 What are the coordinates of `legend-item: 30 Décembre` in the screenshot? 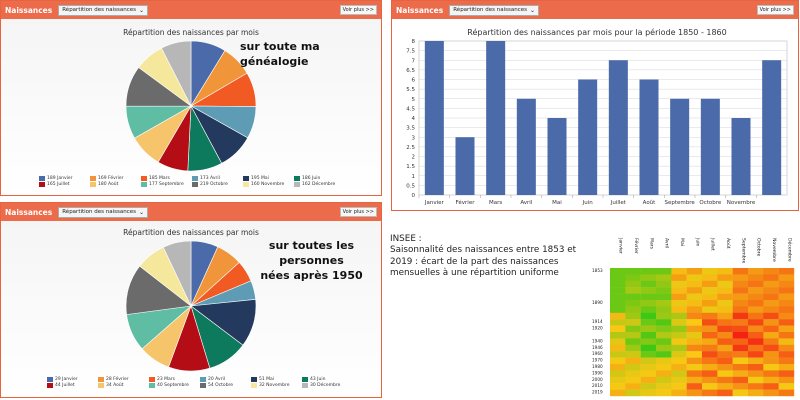 It's located at (327, 385).